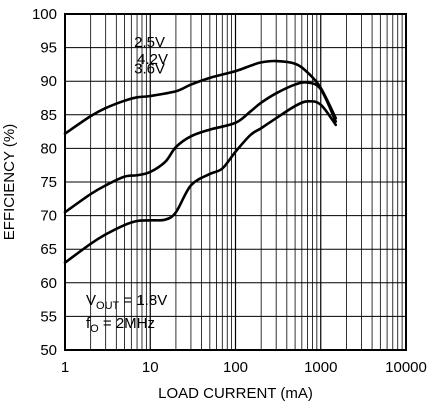 This screenshot has width=435, height=415. I want to click on y-axis-title: EFFICIENCY (%), so click(9, 182).